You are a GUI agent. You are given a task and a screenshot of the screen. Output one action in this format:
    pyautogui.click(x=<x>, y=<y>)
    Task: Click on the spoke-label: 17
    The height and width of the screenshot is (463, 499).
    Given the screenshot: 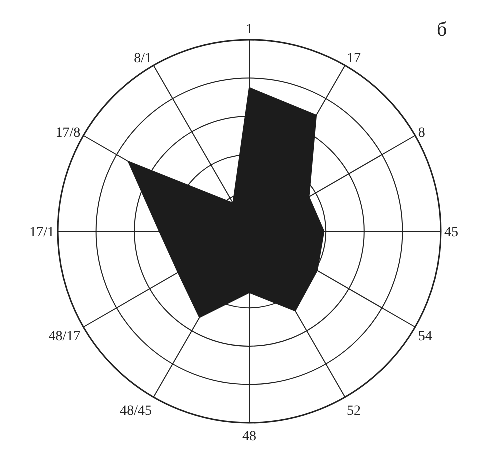 What is the action you would take?
    pyautogui.click(x=354, y=59)
    